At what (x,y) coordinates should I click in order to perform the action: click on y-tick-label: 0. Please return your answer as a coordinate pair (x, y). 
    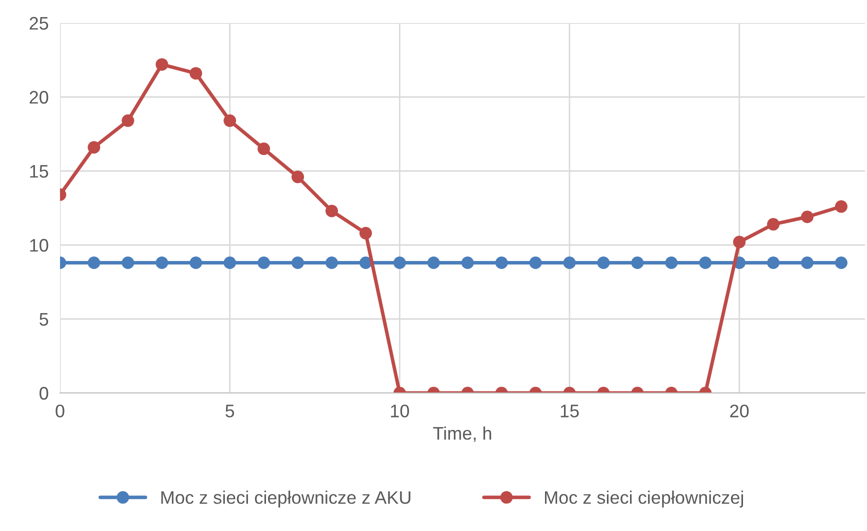
    Looking at the image, I should click on (44, 393).